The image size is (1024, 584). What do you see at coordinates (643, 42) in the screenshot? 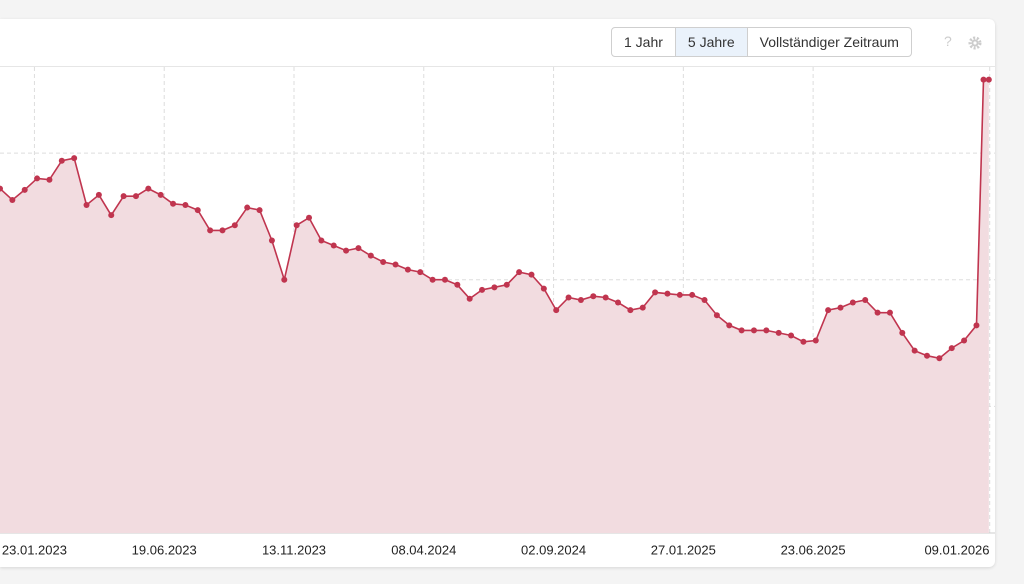
I see `range-button: 1 Jahr` at bounding box center [643, 42].